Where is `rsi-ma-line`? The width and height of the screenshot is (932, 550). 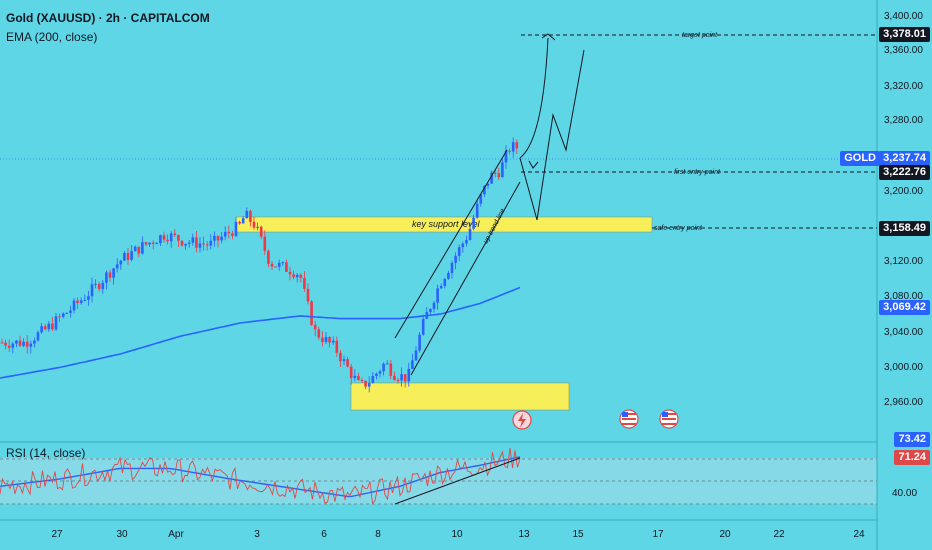
rsi-ma-line is located at coordinates (260, 477).